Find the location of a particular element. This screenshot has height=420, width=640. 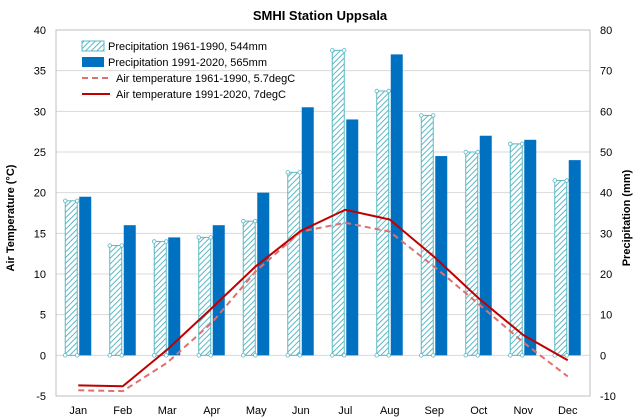

left-tick-label: 35 is located at coordinates (40, 72).